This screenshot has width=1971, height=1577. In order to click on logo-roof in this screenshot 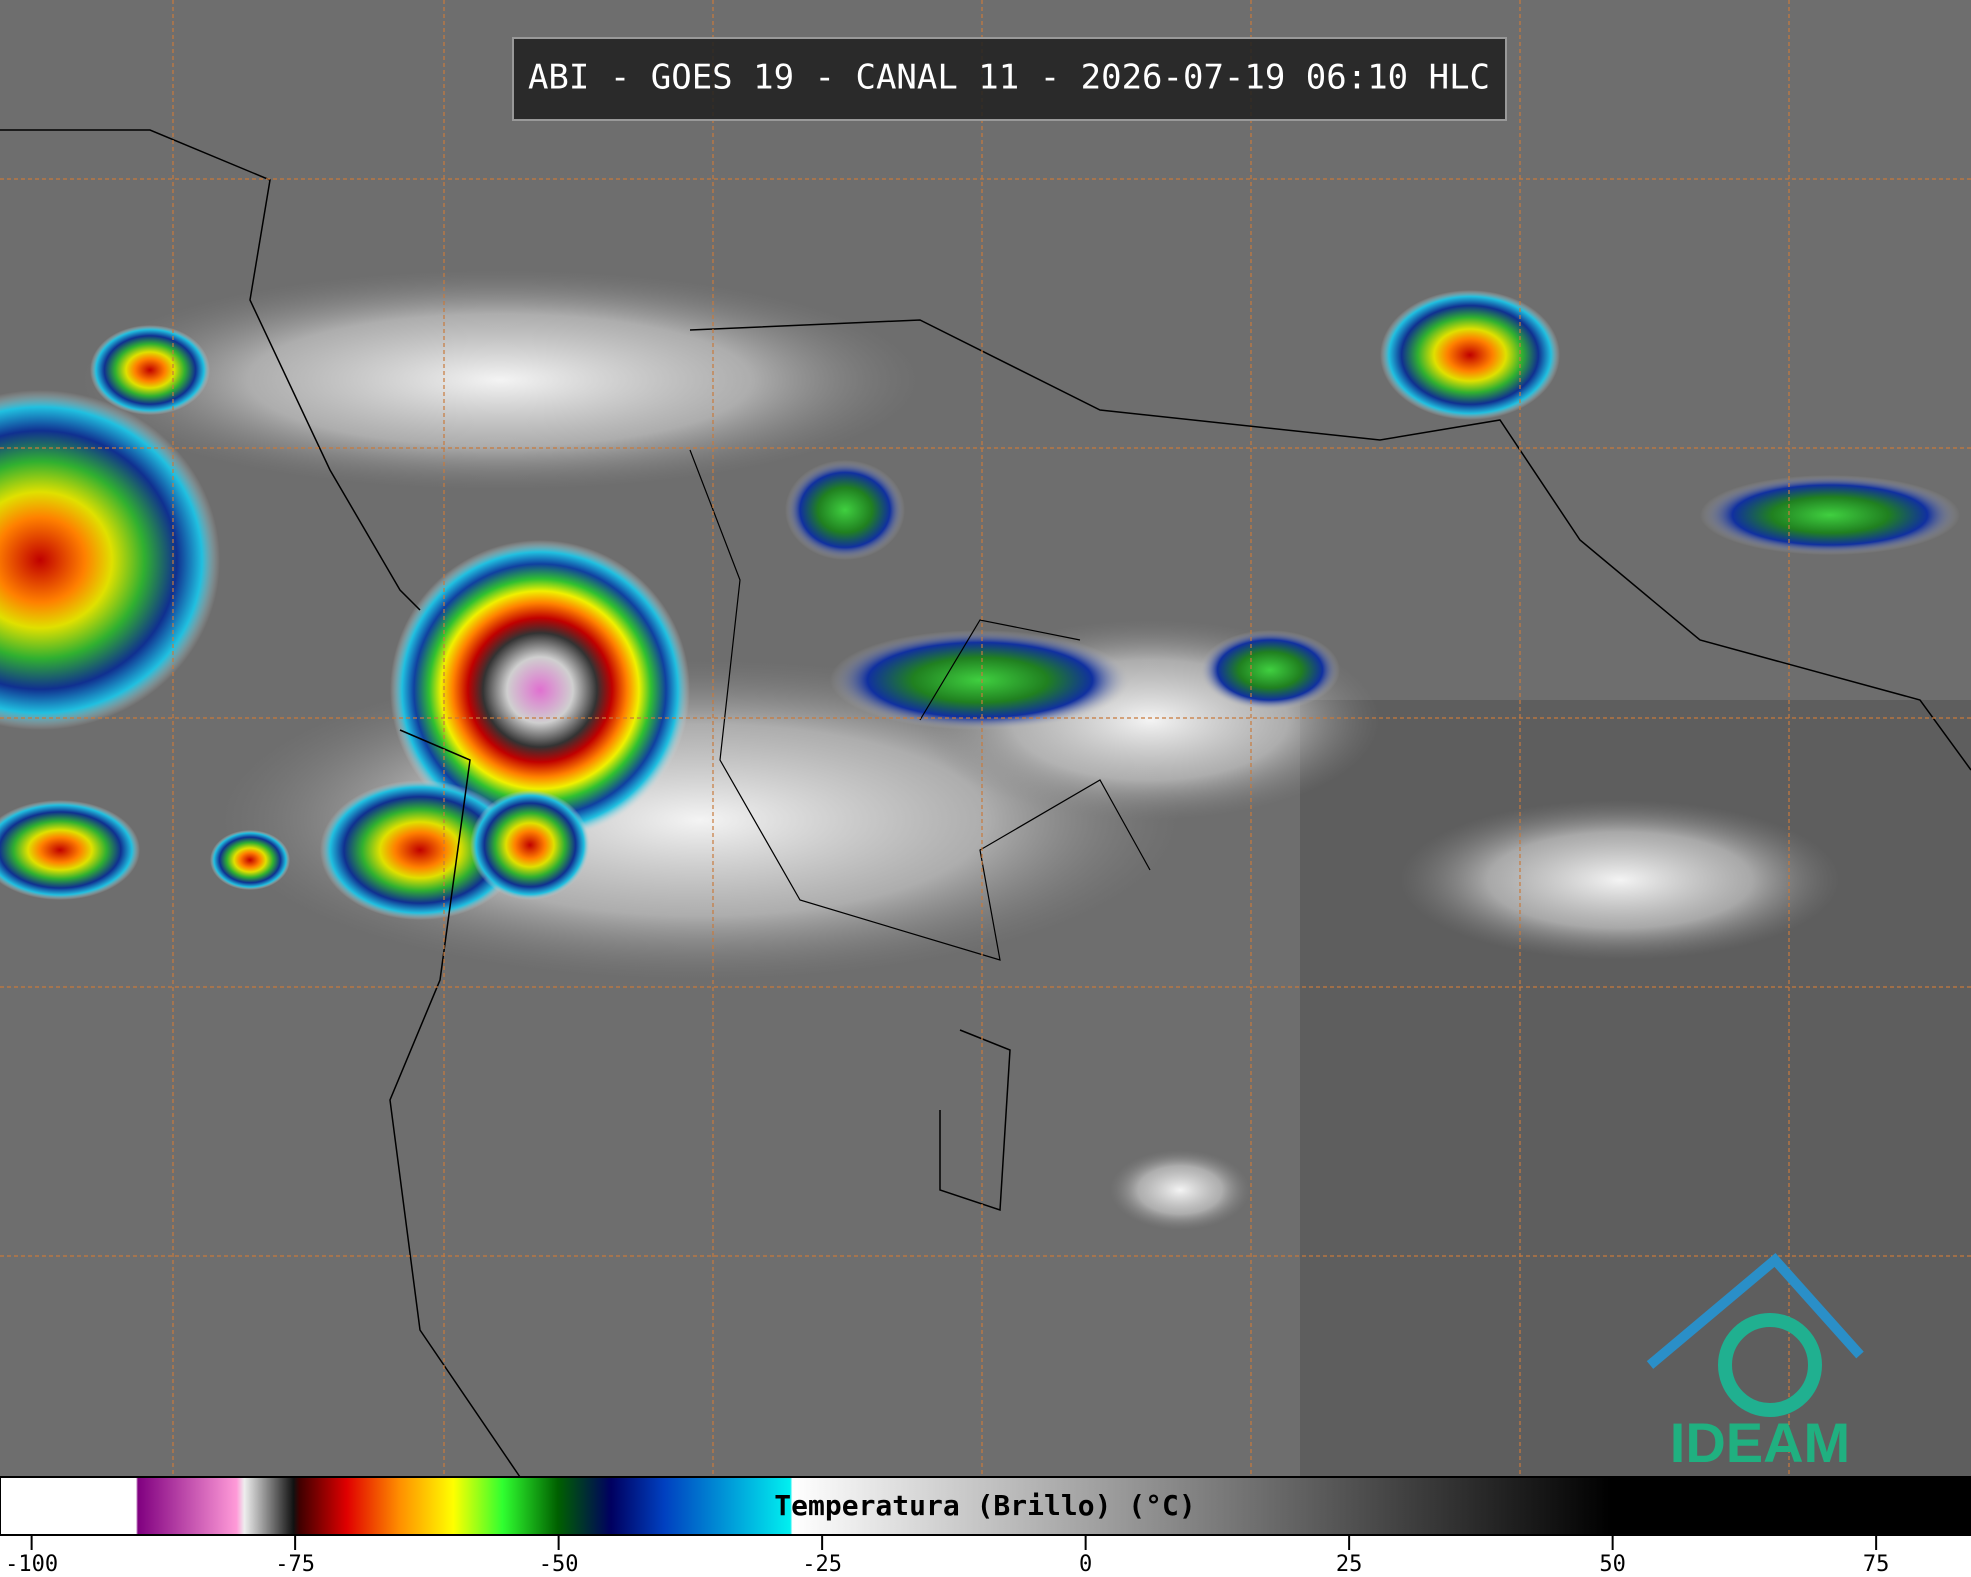, I will do `click(1755, 1311)`.